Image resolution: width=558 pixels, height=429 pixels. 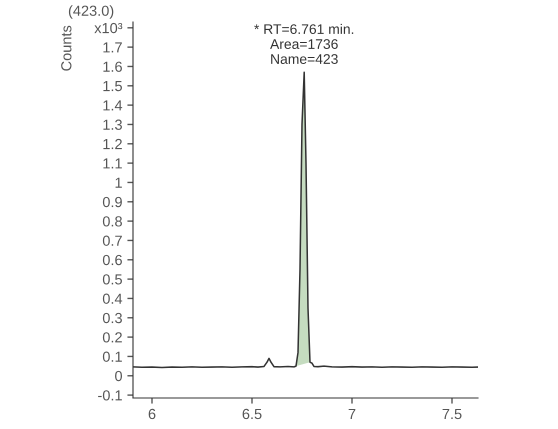 I want to click on y-tick-label: 0.2, so click(x=112, y=337).